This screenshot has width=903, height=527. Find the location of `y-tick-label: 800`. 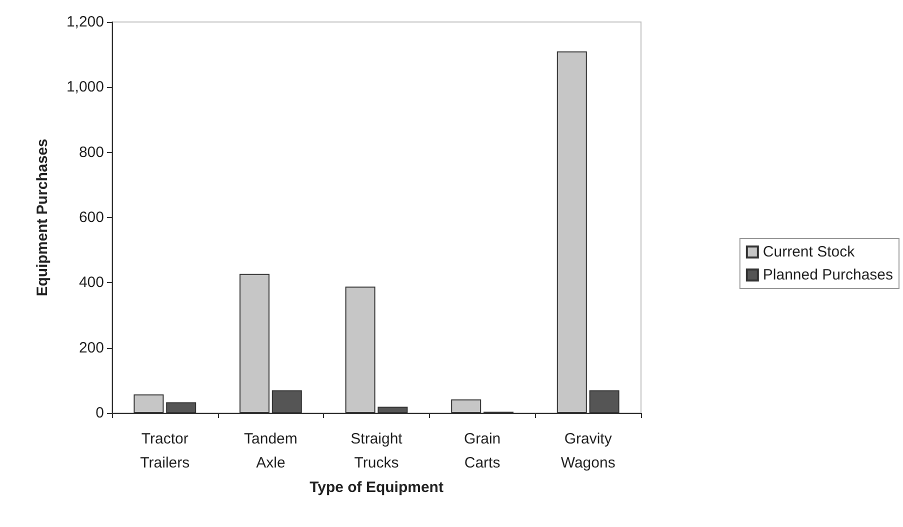

y-tick-label: 800 is located at coordinates (91, 152).